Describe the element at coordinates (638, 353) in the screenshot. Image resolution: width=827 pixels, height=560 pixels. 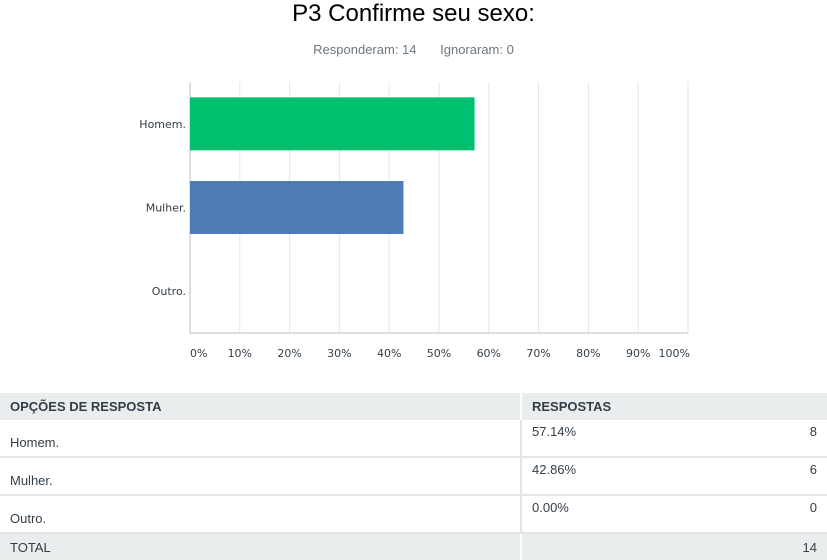
I see `x-tick-label: 90%` at that location.